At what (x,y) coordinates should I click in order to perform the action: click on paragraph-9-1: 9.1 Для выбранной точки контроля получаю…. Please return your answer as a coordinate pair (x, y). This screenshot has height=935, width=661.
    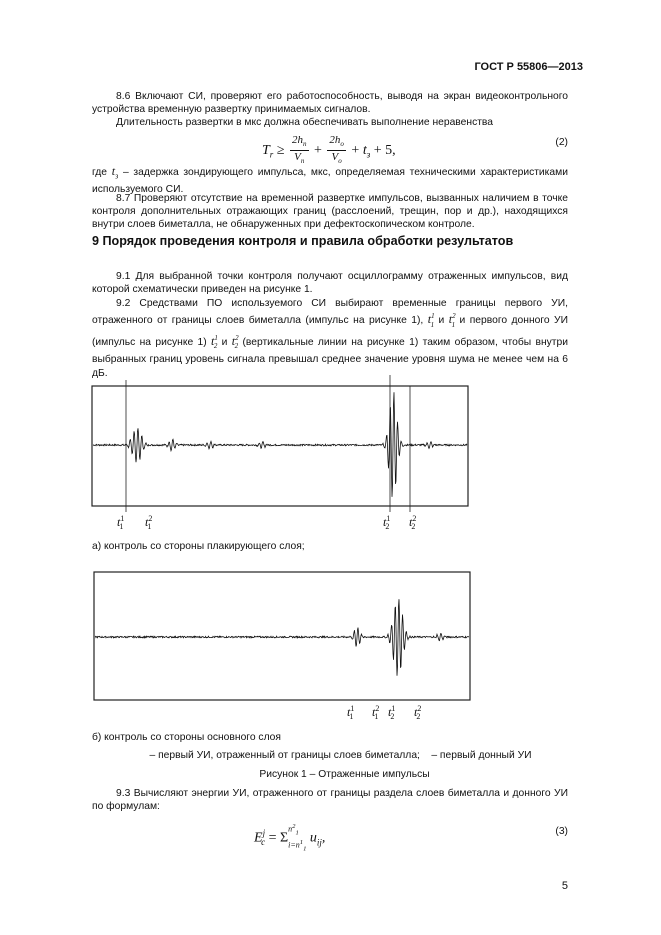
    Looking at the image, I should click on (330, 283).